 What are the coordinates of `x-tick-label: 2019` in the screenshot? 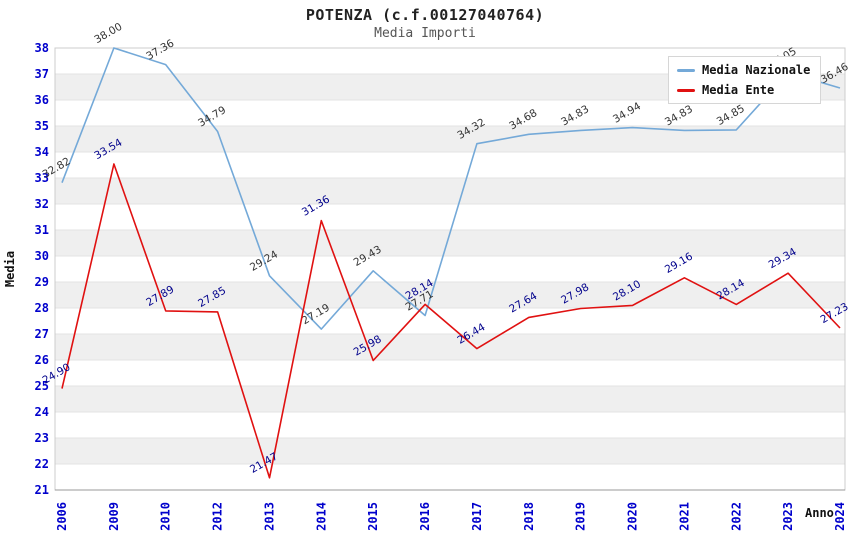 It's located at (581, 516).